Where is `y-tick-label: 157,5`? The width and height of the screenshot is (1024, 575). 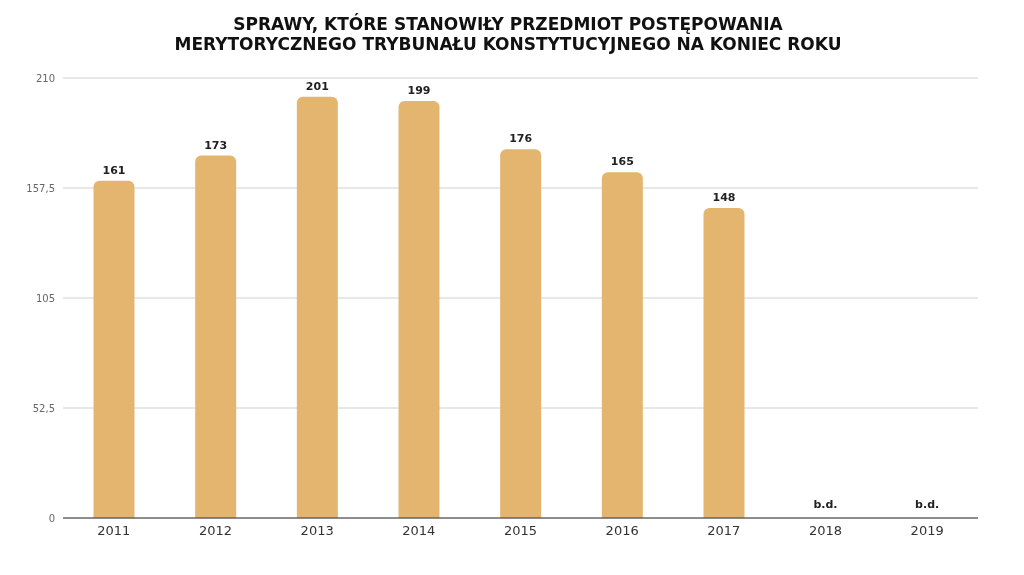 y-tick-label: 157,5 is located at coordinates (40, 188).